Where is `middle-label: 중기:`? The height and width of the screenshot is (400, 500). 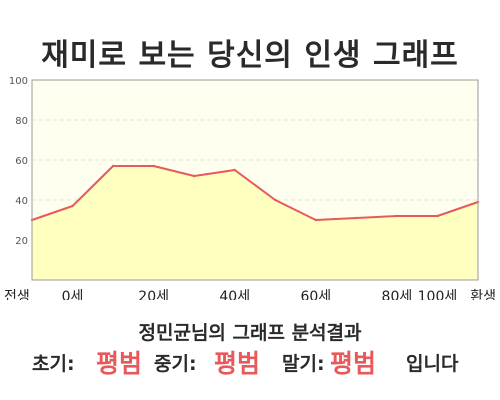
middle-label: 중기: is located at coordinates (175, 364).